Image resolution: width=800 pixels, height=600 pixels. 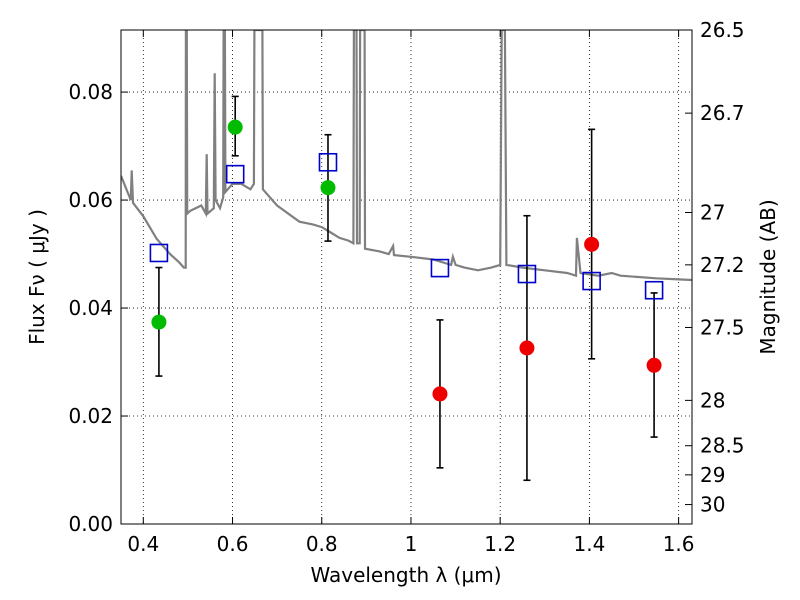 What do you see at coordinates (233, 544) in the screenshot?
I see `x-tick-label: 0.6` at bounding box center [233, 544].